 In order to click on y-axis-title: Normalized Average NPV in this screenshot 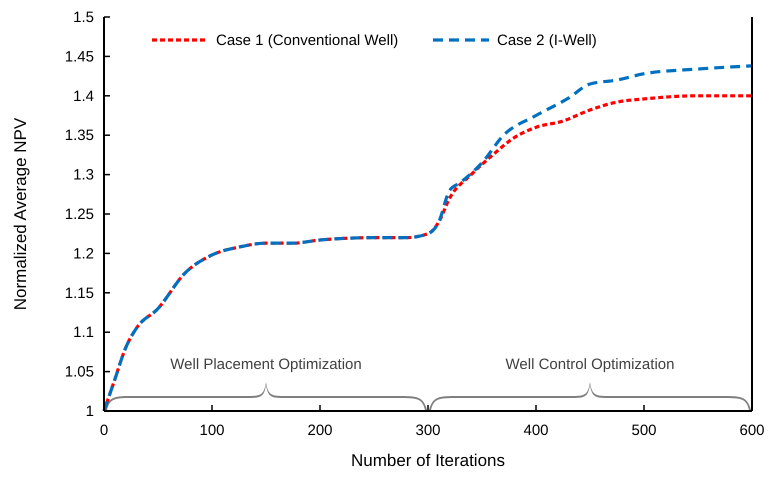, I will do `click(20, 213)`.